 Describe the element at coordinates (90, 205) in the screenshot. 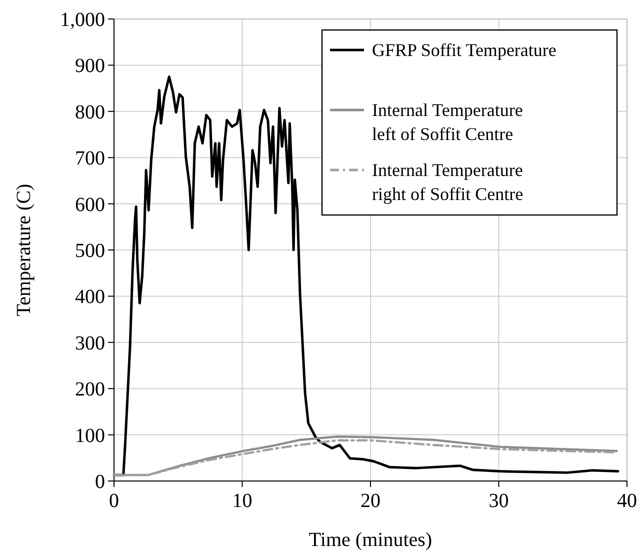

I see `y-tick-label: 600` at that location.